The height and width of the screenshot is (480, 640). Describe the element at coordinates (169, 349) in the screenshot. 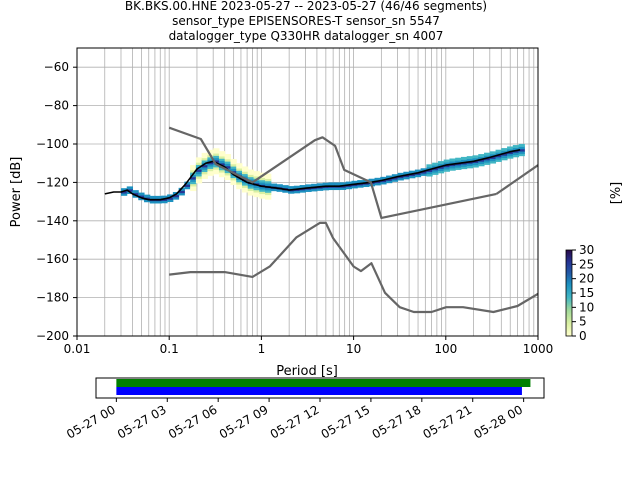

I see `x-tick-label: 0.1` at that location.